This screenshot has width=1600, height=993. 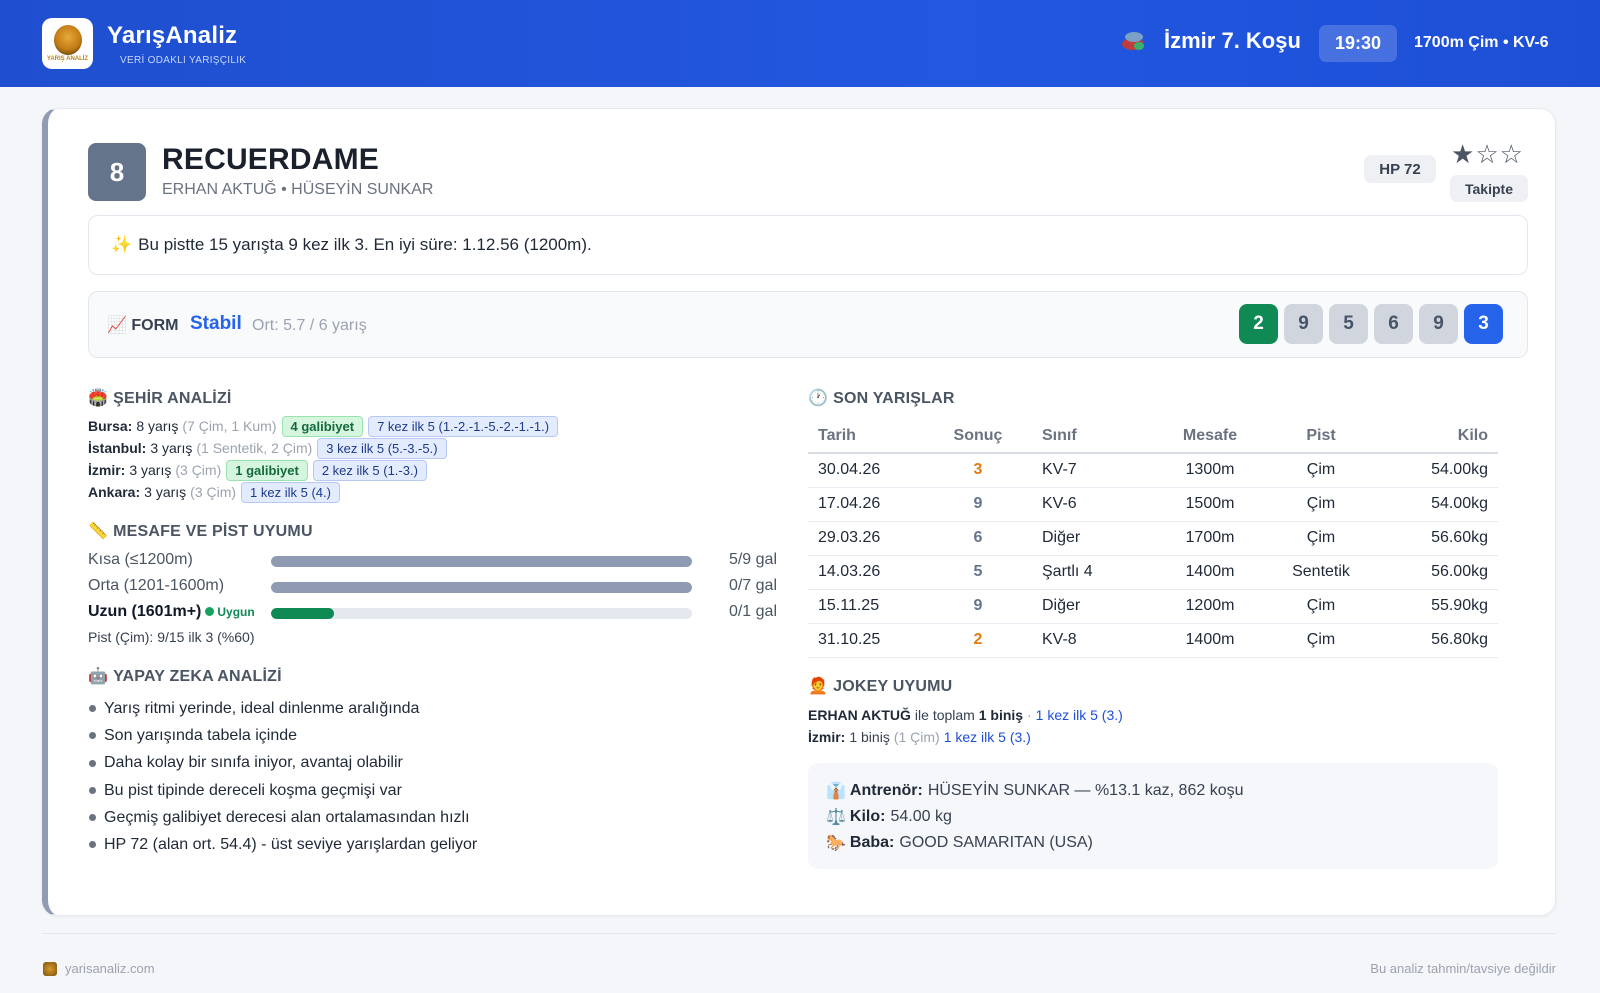 I want to click on win-tag: 4 galibiyet, so click(x=322, y=426).